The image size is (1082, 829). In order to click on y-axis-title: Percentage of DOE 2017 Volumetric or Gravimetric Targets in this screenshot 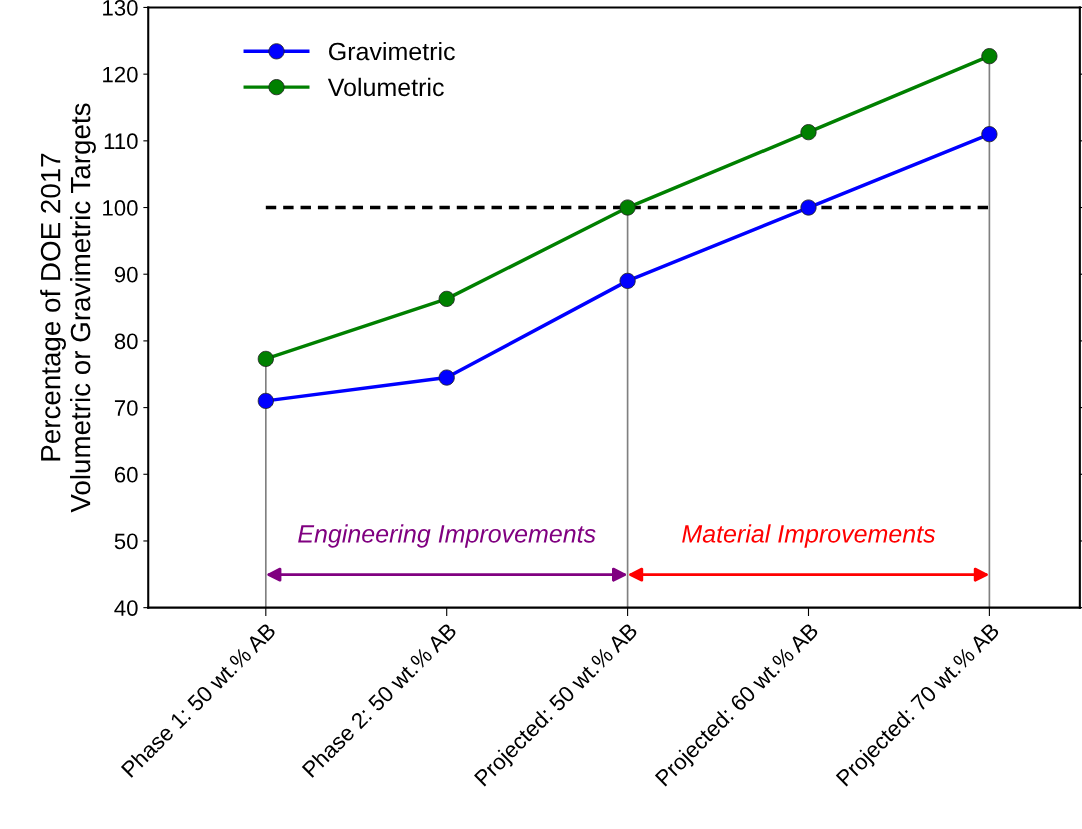, I will do `click(68, 308)`.